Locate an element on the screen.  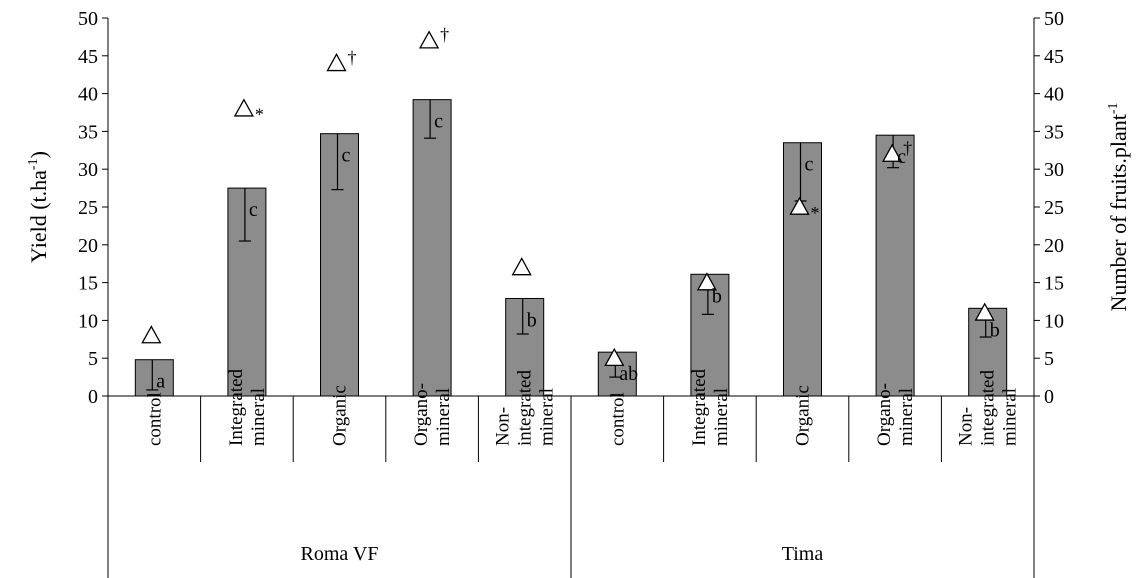
y-tick-label-left: 40 is located at coordinates (88, 95).